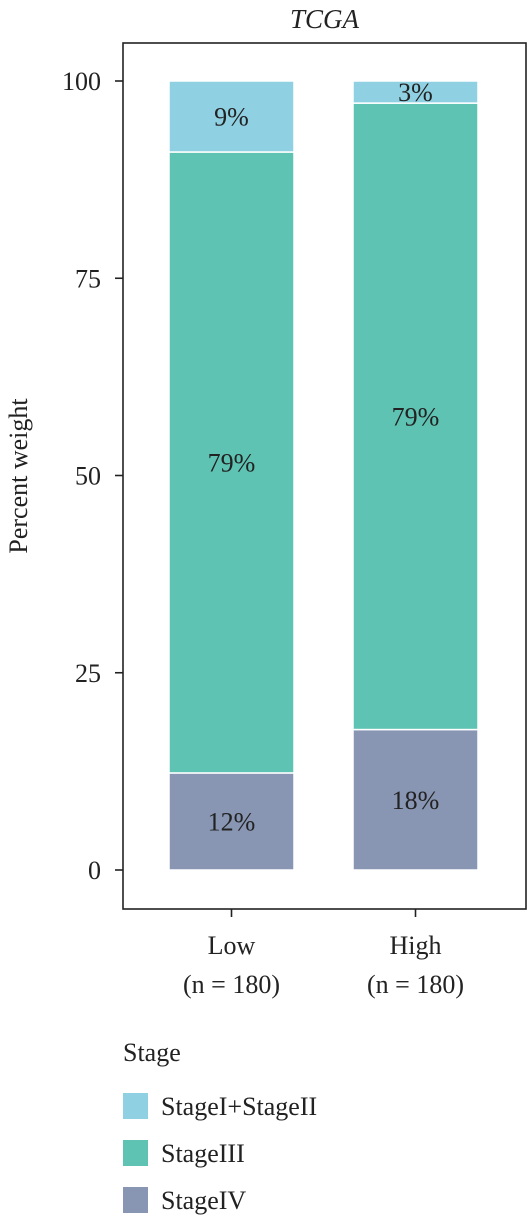  I want to click on y-tick-label: 0, so click(94, 870).